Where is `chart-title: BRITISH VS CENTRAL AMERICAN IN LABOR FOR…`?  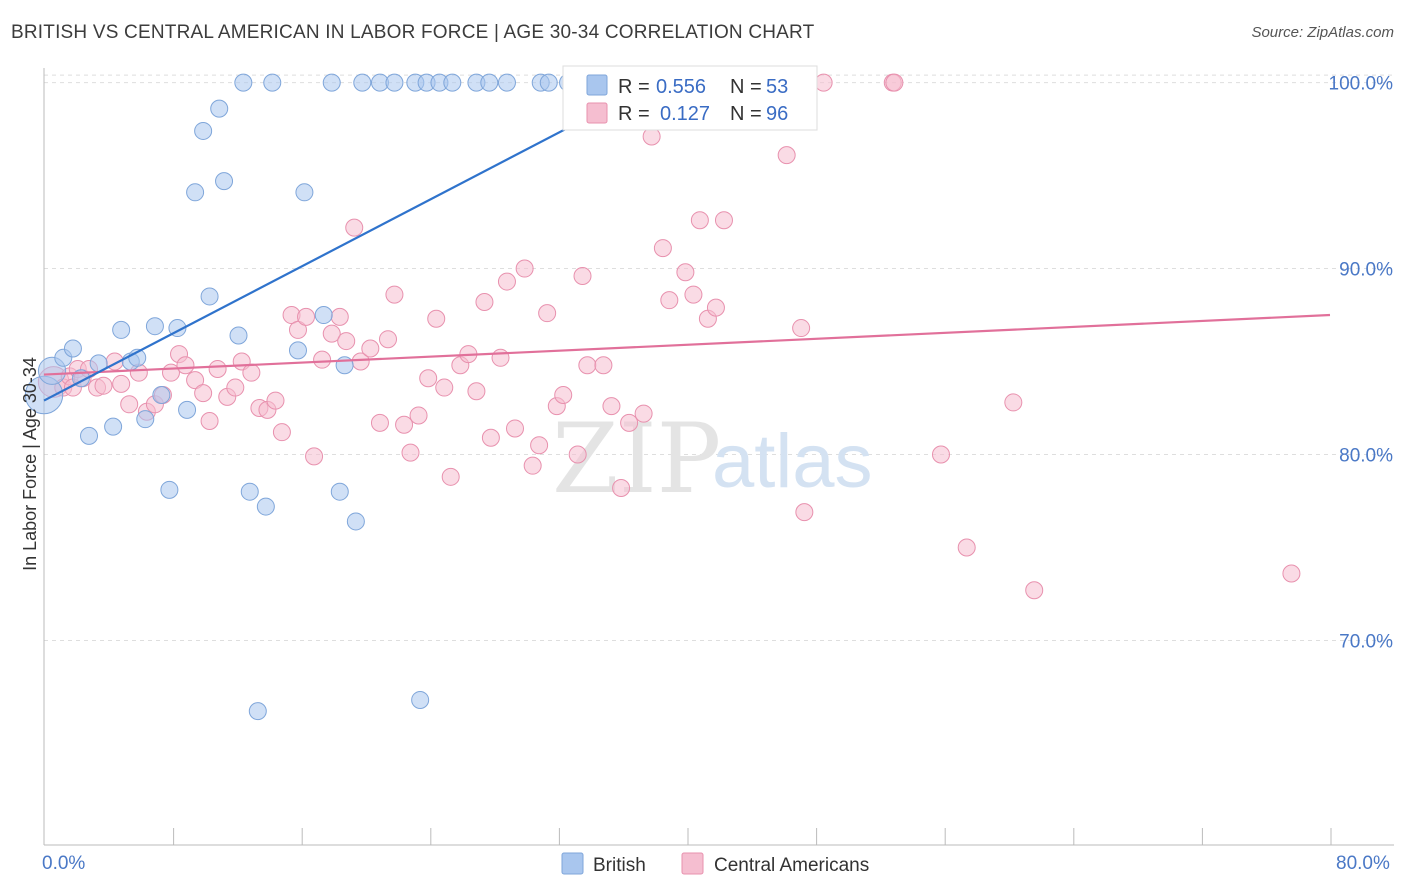 chart-title: BRITISH VS CENTRAL AMERICAN IN LABOR FOR… is located at coordinates (413, 32).